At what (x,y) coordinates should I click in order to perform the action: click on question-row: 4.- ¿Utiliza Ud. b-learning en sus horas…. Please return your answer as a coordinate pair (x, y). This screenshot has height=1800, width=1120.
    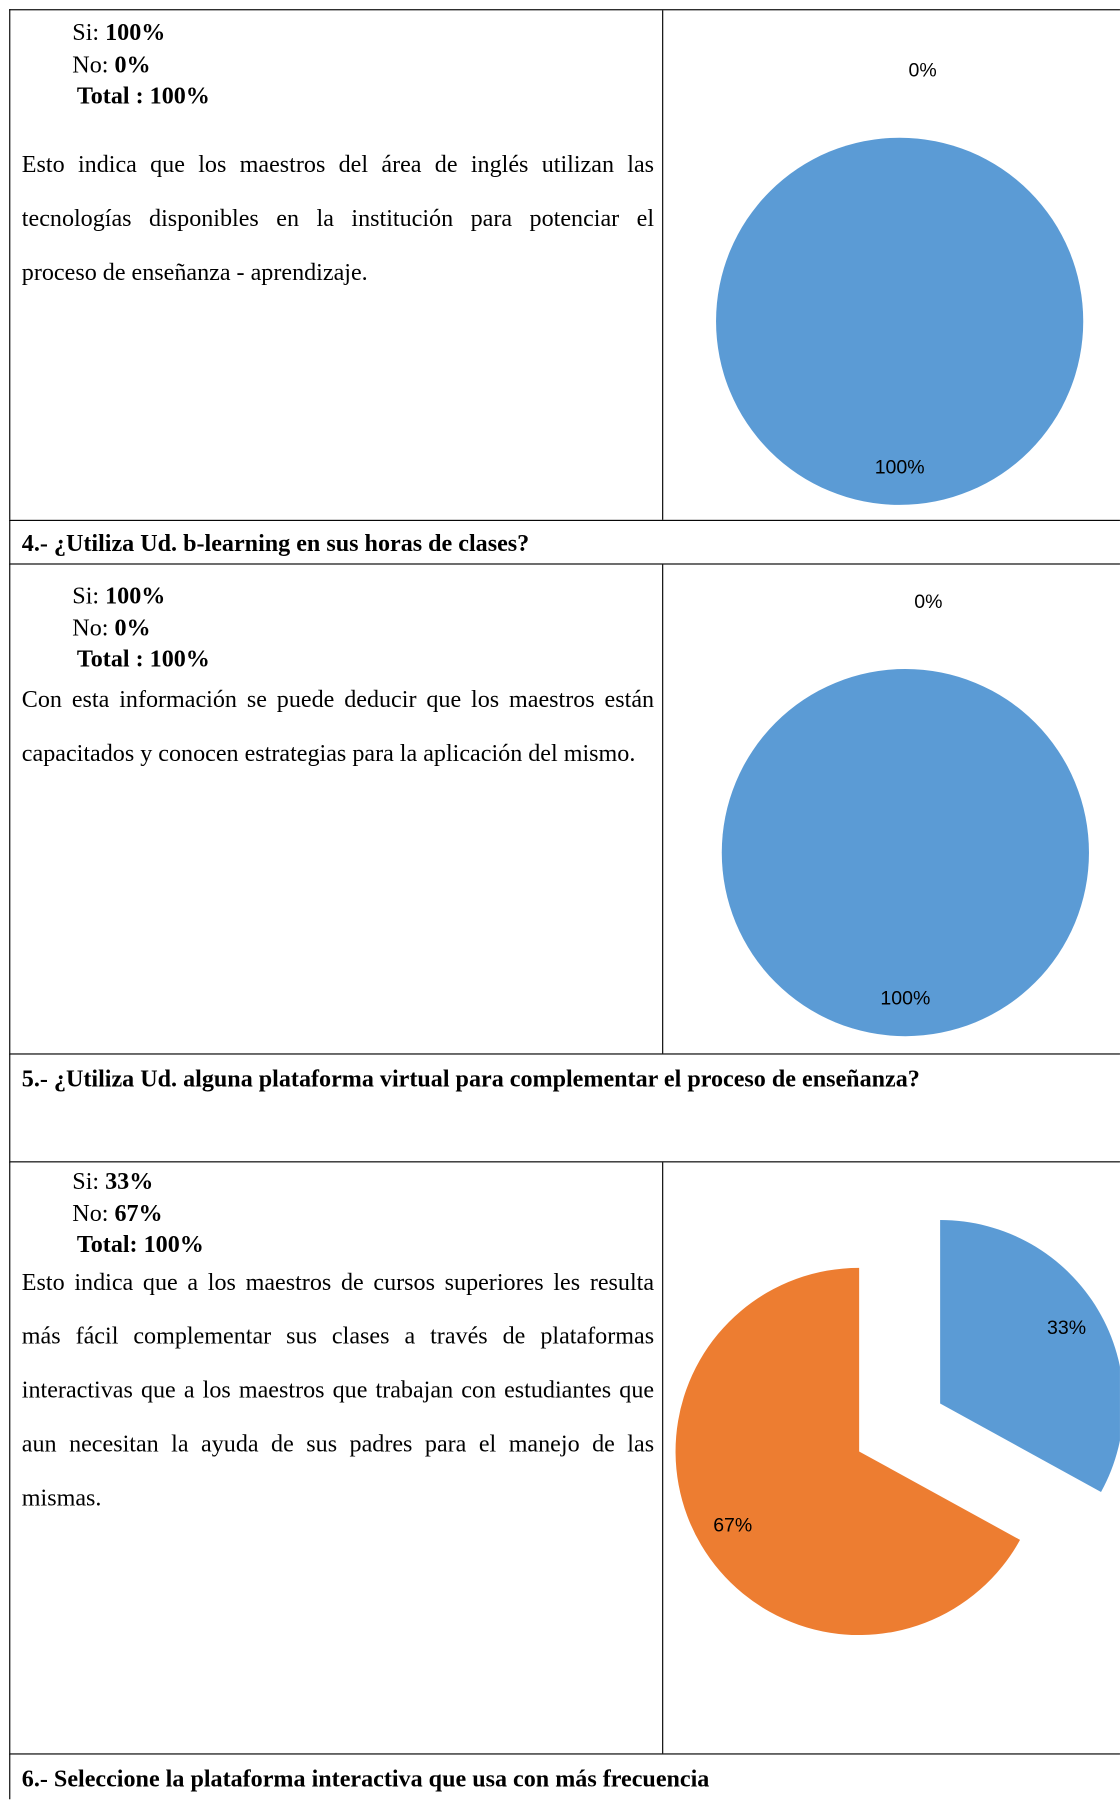
    Looking at the image, I should click on (564, 541).